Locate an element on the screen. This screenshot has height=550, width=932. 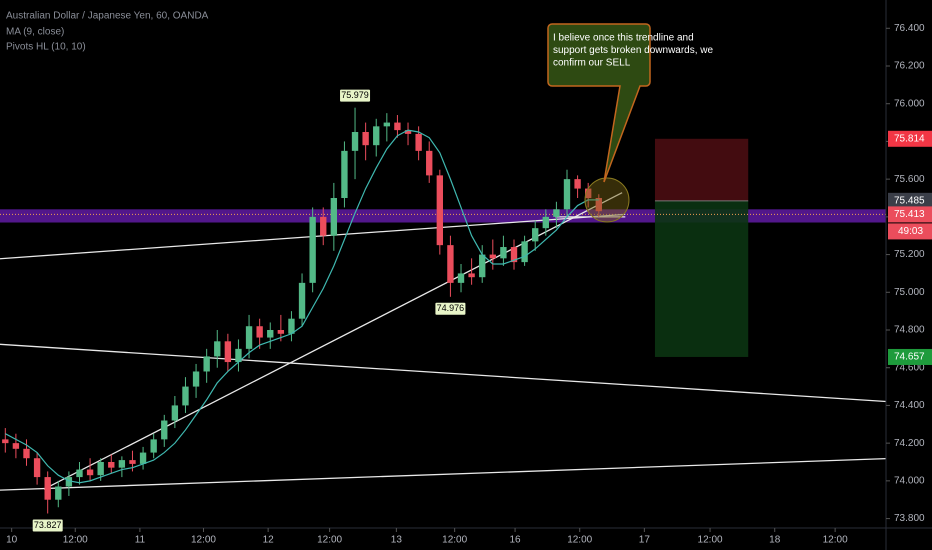
y-tick-label: 76.200 is located at coordinates (909, 66).